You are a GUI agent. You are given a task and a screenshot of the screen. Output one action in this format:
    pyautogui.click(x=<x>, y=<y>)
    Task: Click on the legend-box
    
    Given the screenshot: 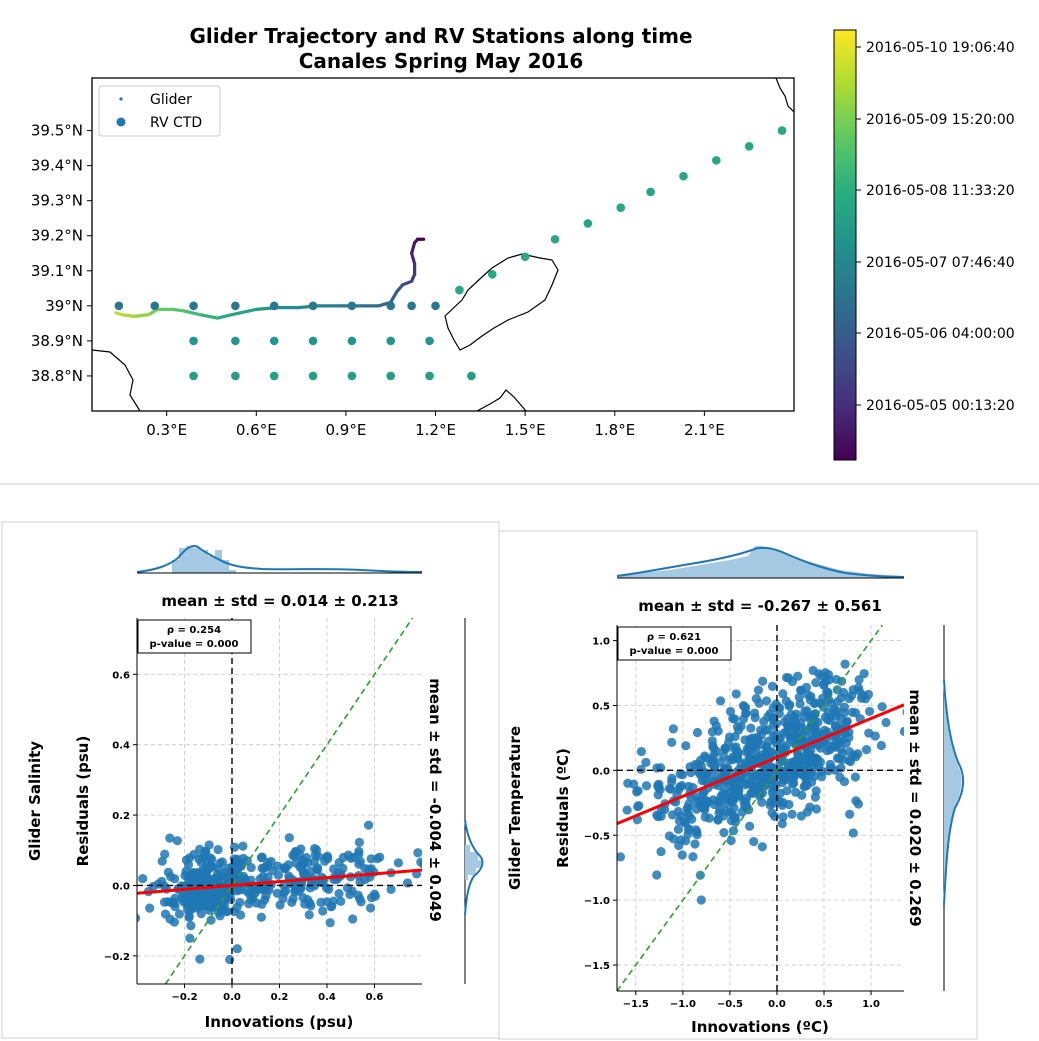 What is the action you would take?
    pyautogui.click(x=159, y=111)
    